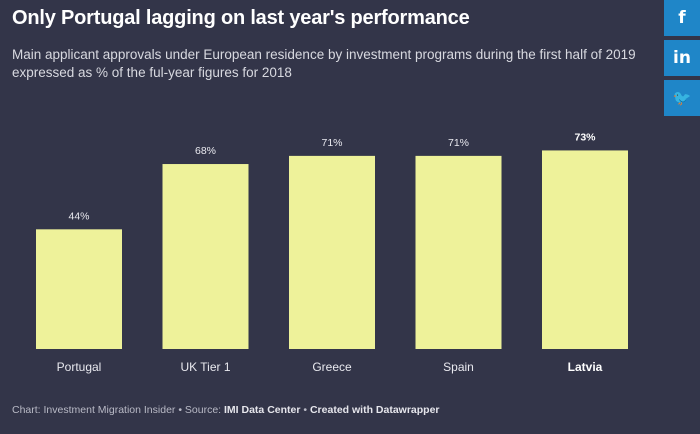 The width and height of the screenshot is (700, 434). I want to click on category-label-greece: Greece, so click(332, 367).